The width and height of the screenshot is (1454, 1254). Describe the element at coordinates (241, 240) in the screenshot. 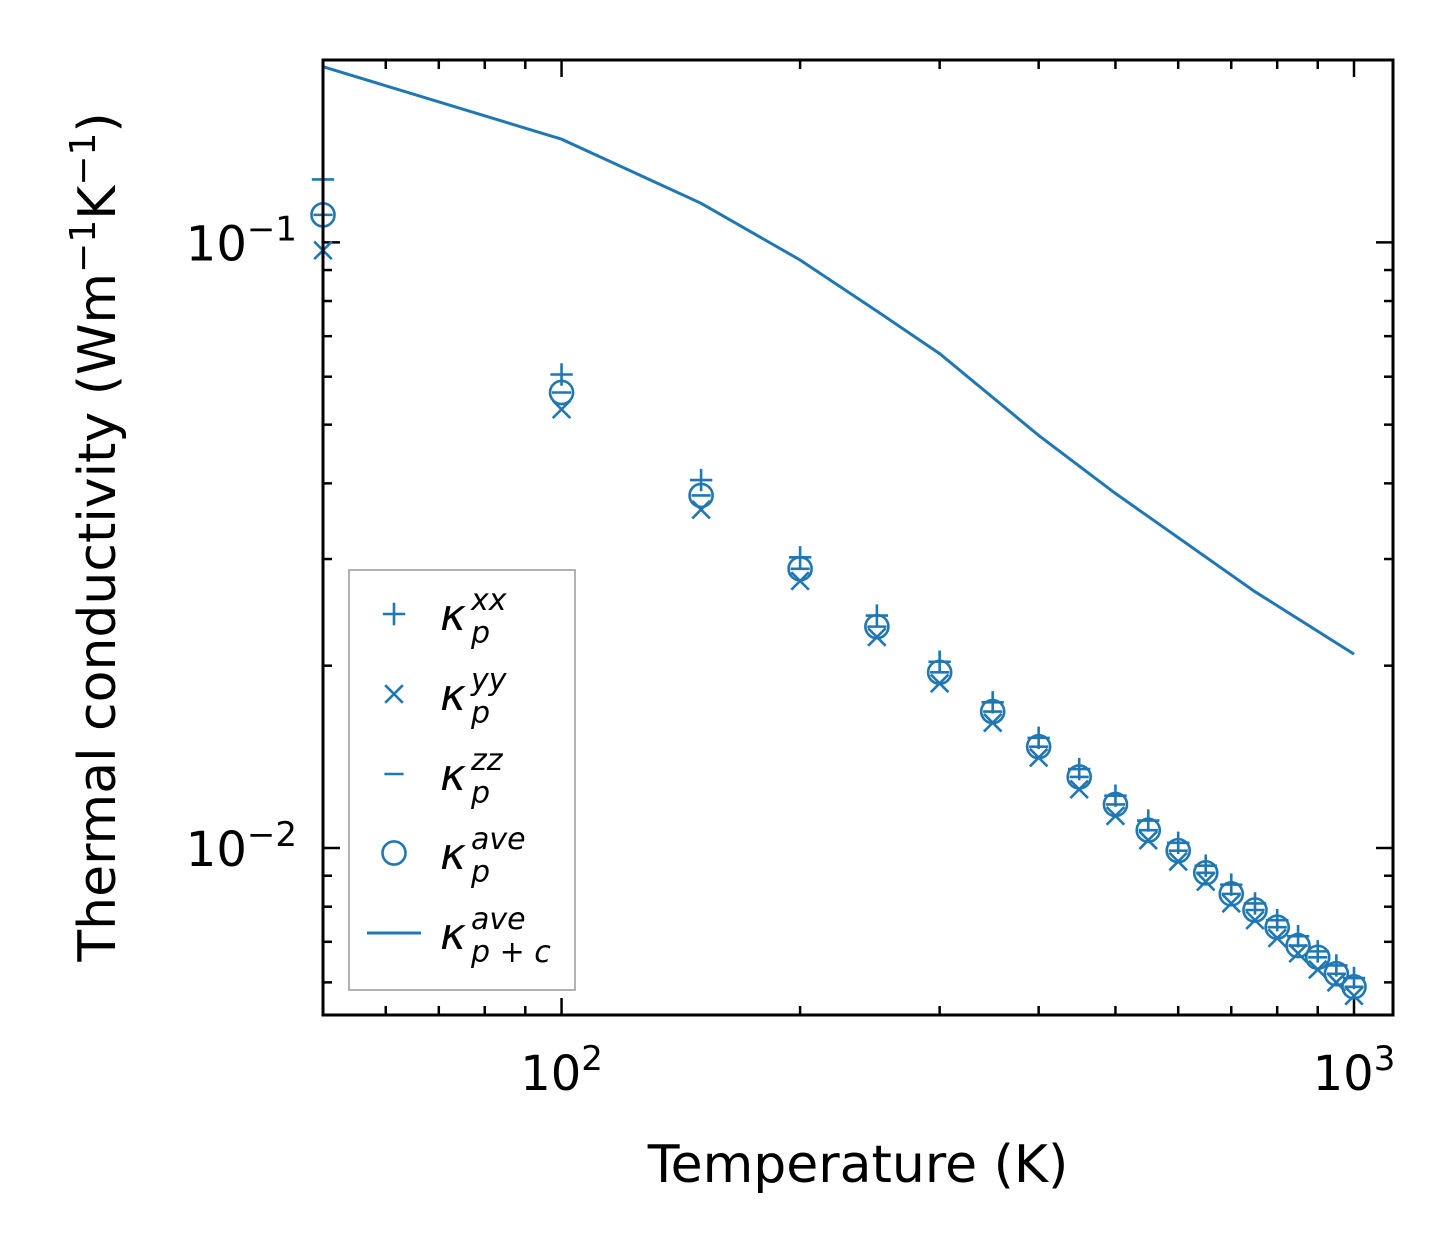

I see `y-tick-label: 10⁻¹` at that location.